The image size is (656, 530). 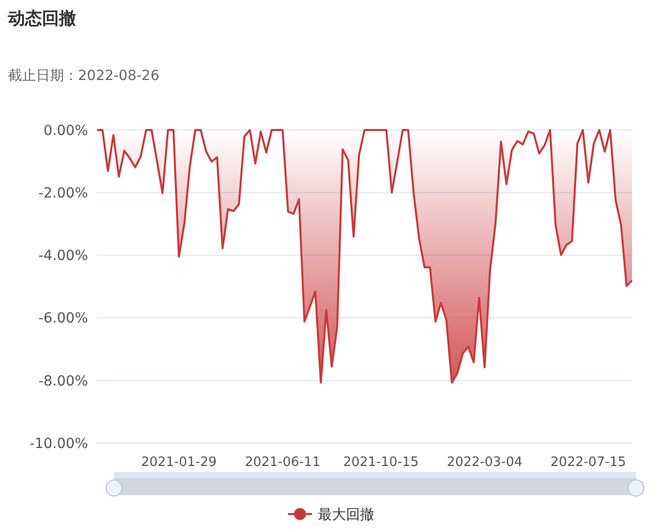 I want to click on x-tick-label: 2021-10-15, so click(x=381, y=462).